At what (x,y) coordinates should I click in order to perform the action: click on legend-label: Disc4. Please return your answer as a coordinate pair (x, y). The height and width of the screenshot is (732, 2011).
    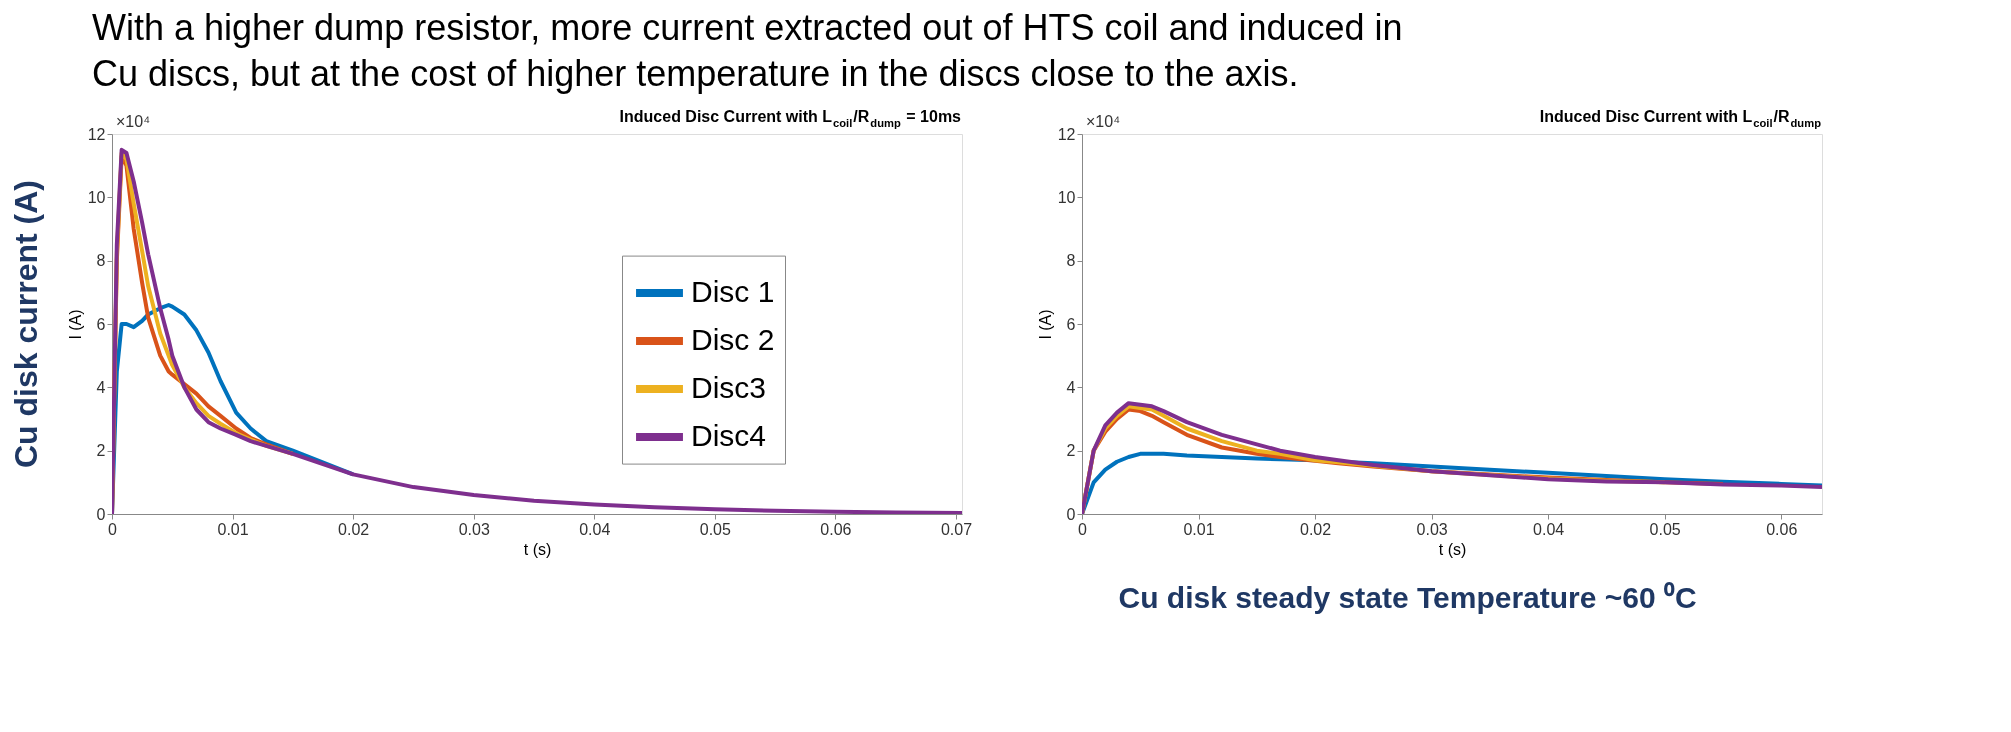
    Looking at the image, I should click on (729, 436).